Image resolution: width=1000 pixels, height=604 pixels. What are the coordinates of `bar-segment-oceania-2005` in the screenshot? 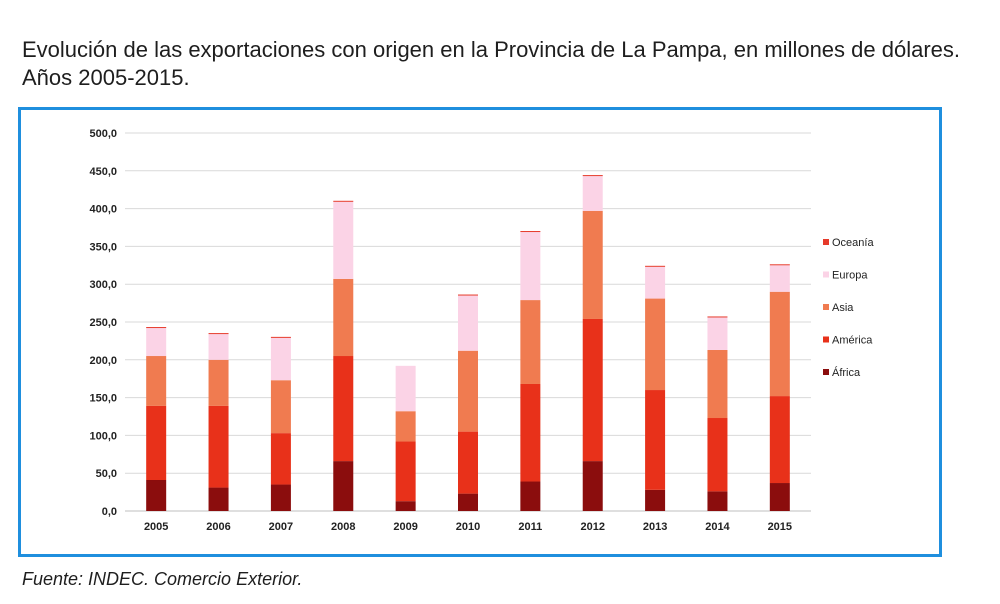 It's located at (156, 328).